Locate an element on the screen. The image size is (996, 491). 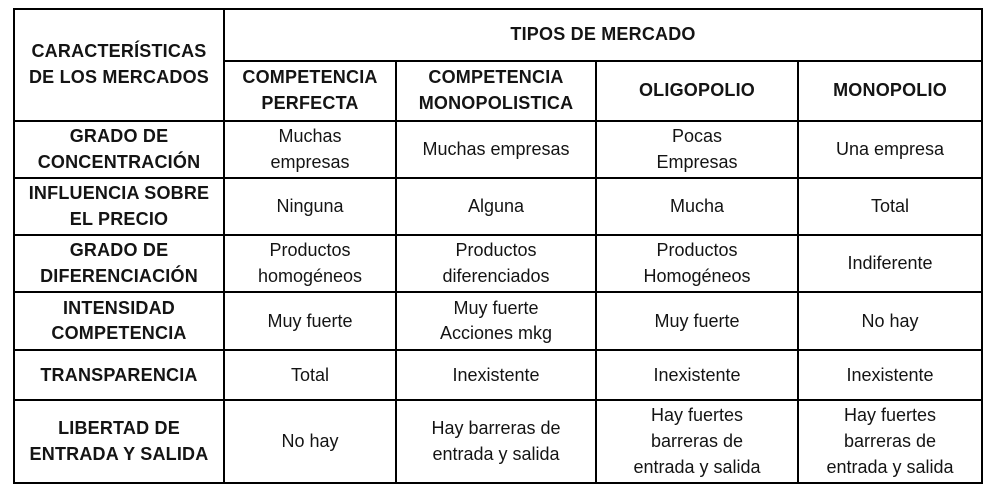
data-cell: Una empresa is located at coordinates (890, 149).